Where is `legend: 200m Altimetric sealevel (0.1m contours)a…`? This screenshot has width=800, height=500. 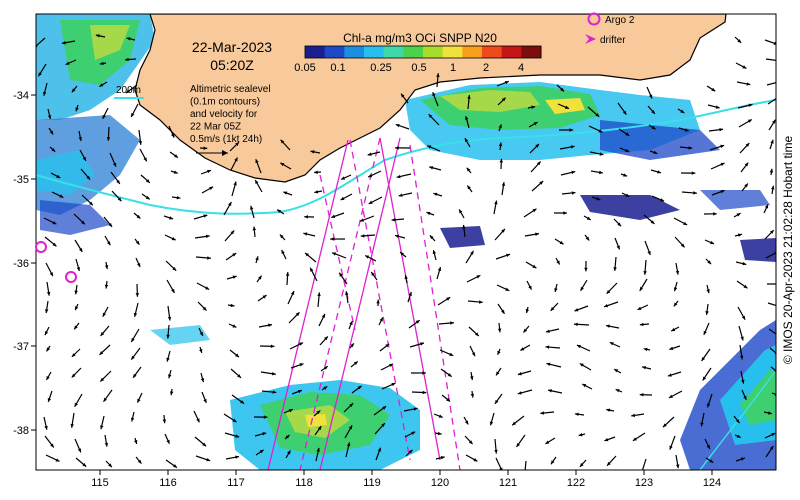
legend: 200m Altimetric sealevel (0.1m contours)a… is located at coordinates (192, 120).